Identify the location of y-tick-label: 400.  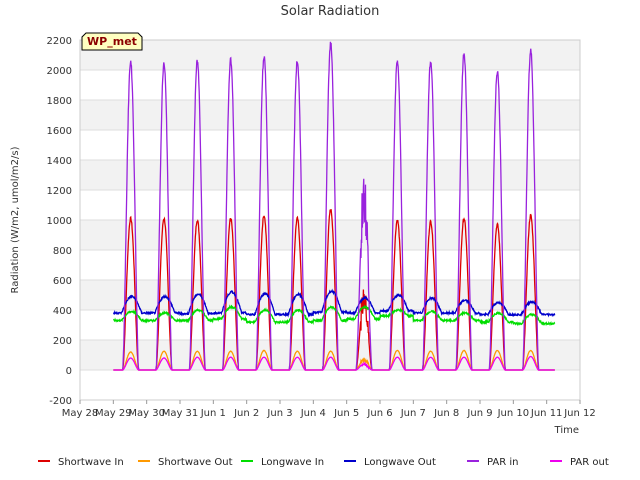
(62, 311).